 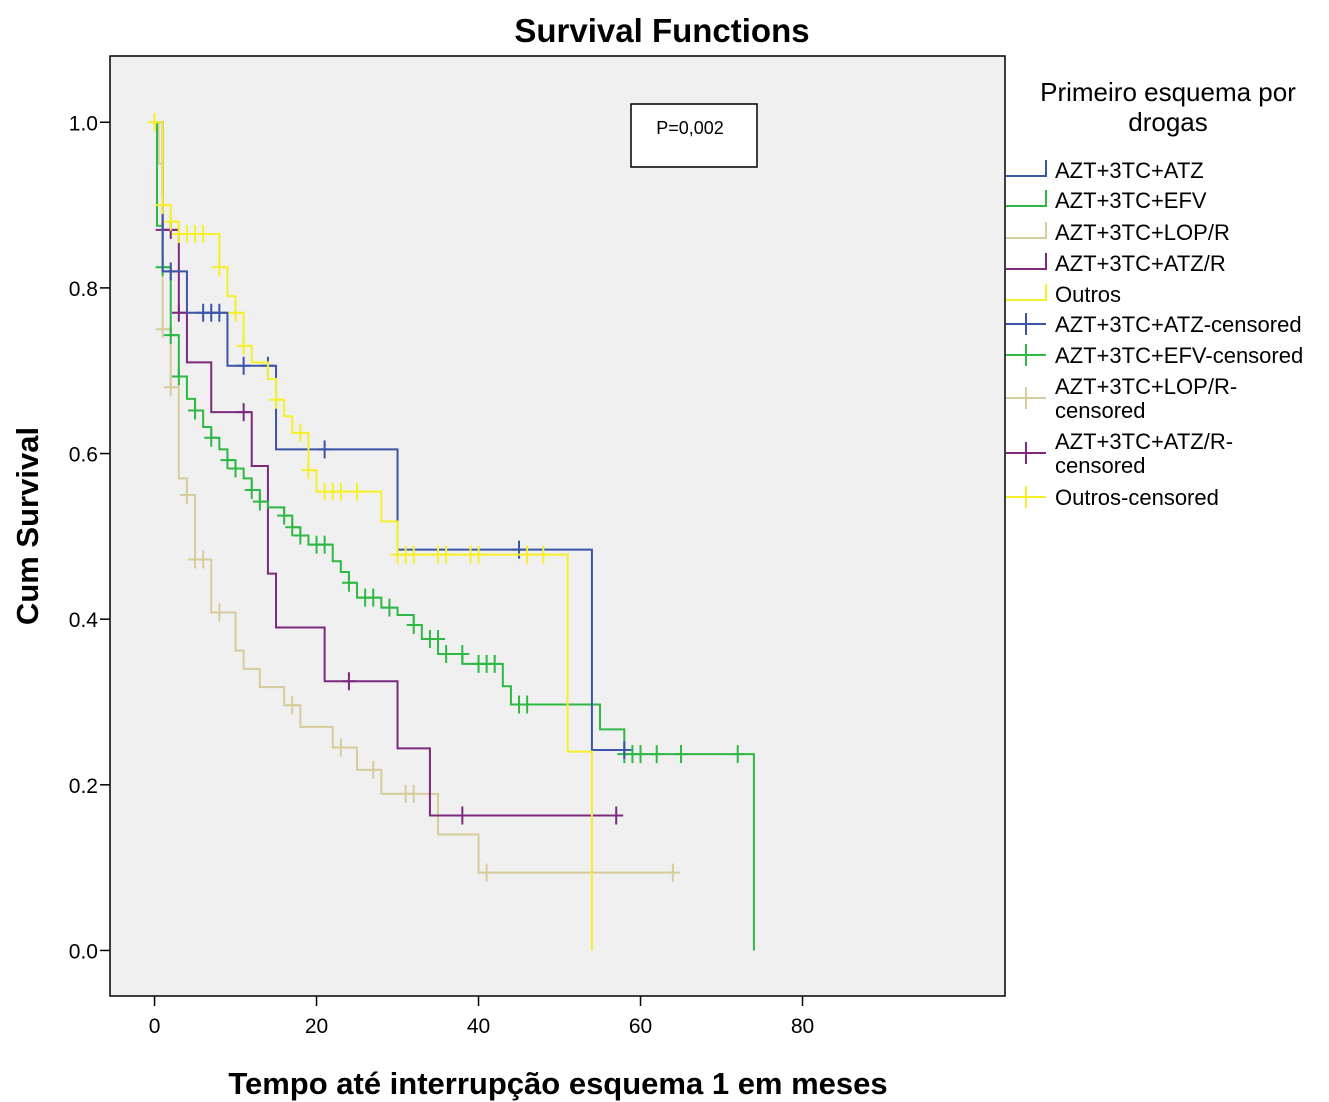 I want to click on x-tick-label: 40, so click(x=478, y=1026).